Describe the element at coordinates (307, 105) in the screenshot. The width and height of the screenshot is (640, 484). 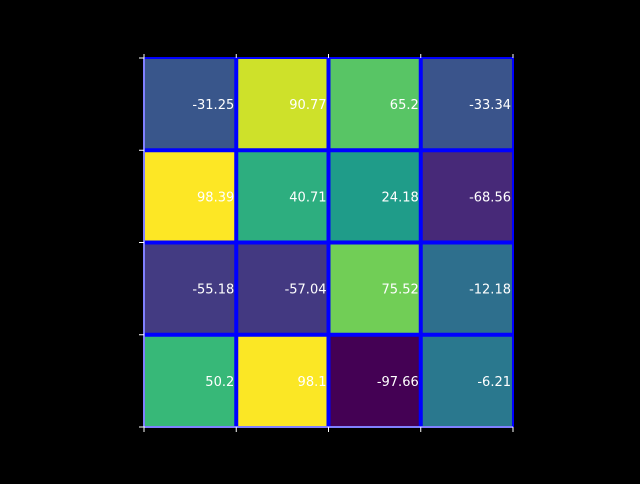
I see `value-label-r0-c1: 90.77` at that location.